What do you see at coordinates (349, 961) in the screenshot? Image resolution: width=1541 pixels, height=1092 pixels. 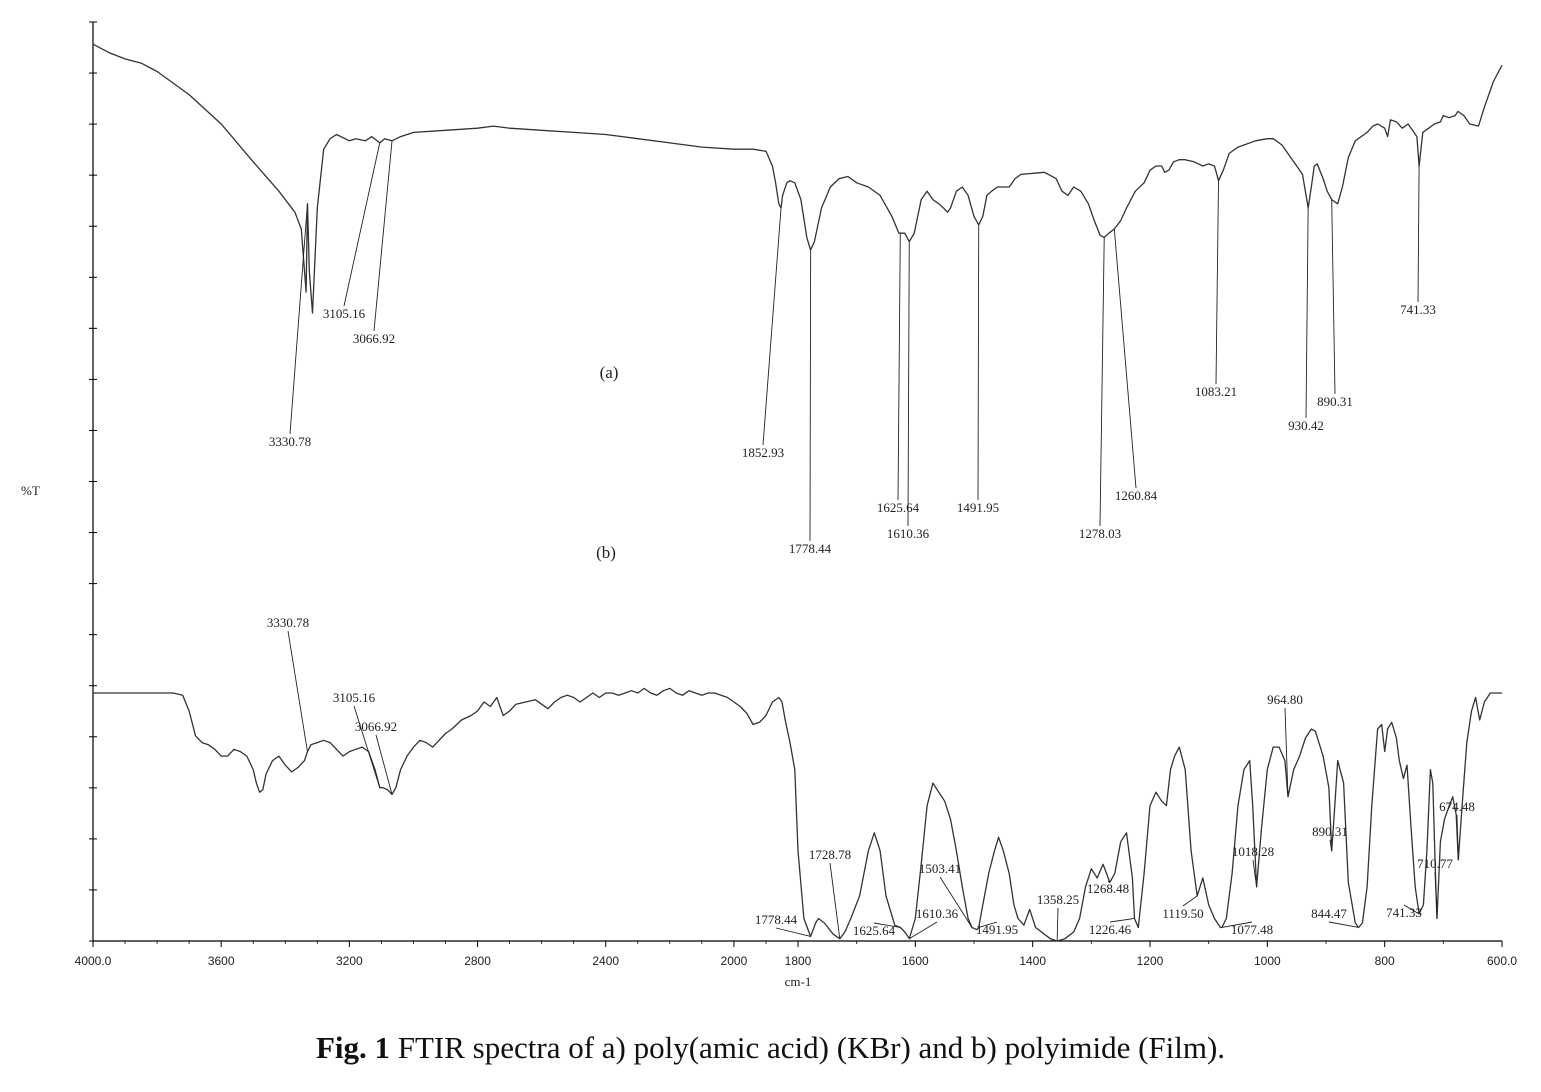 I see `x-tick-label: 3200` at bounding box center [349, 961].